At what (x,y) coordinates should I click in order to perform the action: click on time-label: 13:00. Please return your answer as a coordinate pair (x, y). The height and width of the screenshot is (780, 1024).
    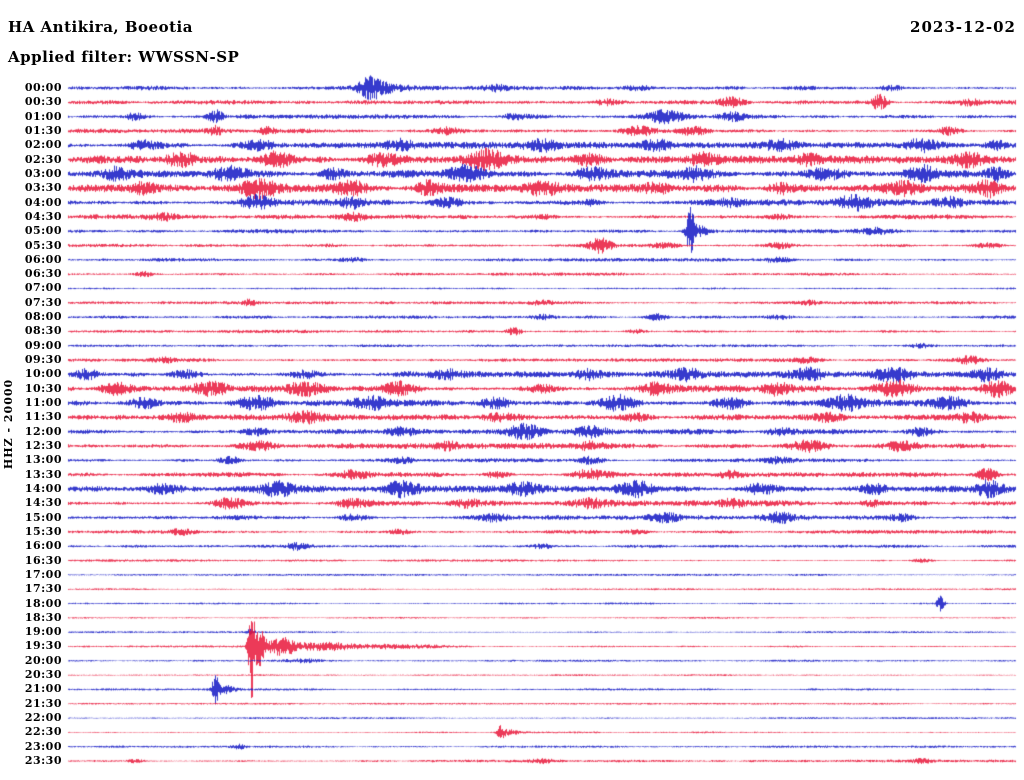
    Looking at the image, I should click on (43, 460).